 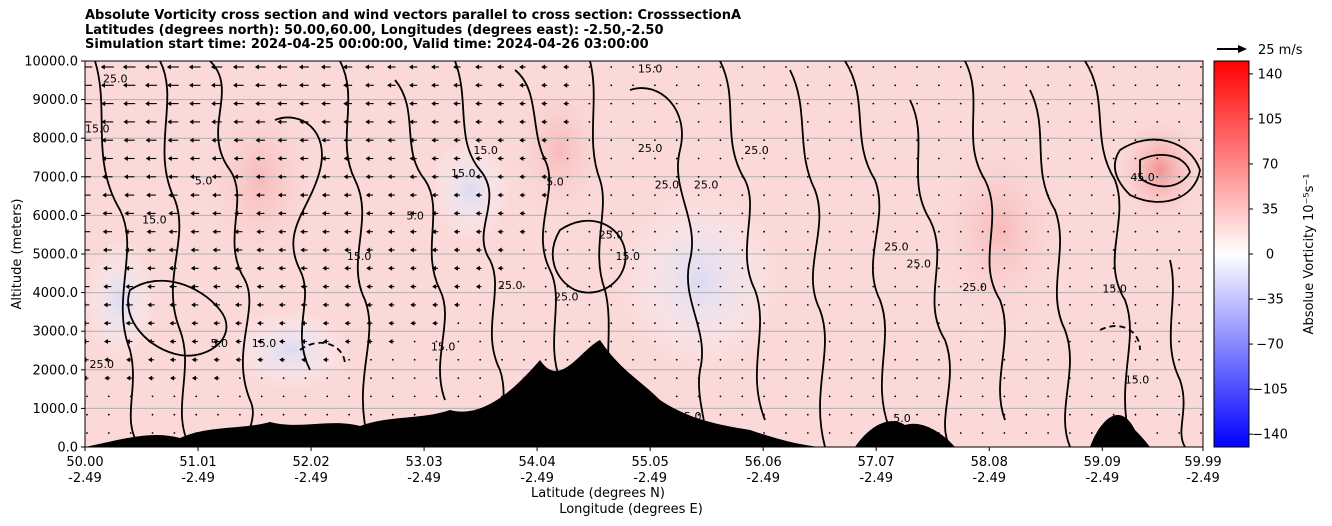 What do you see at coordinates (902, 418) in the screenshot?
I see `contour-label: 5.0` at bounding box center [902, 418].